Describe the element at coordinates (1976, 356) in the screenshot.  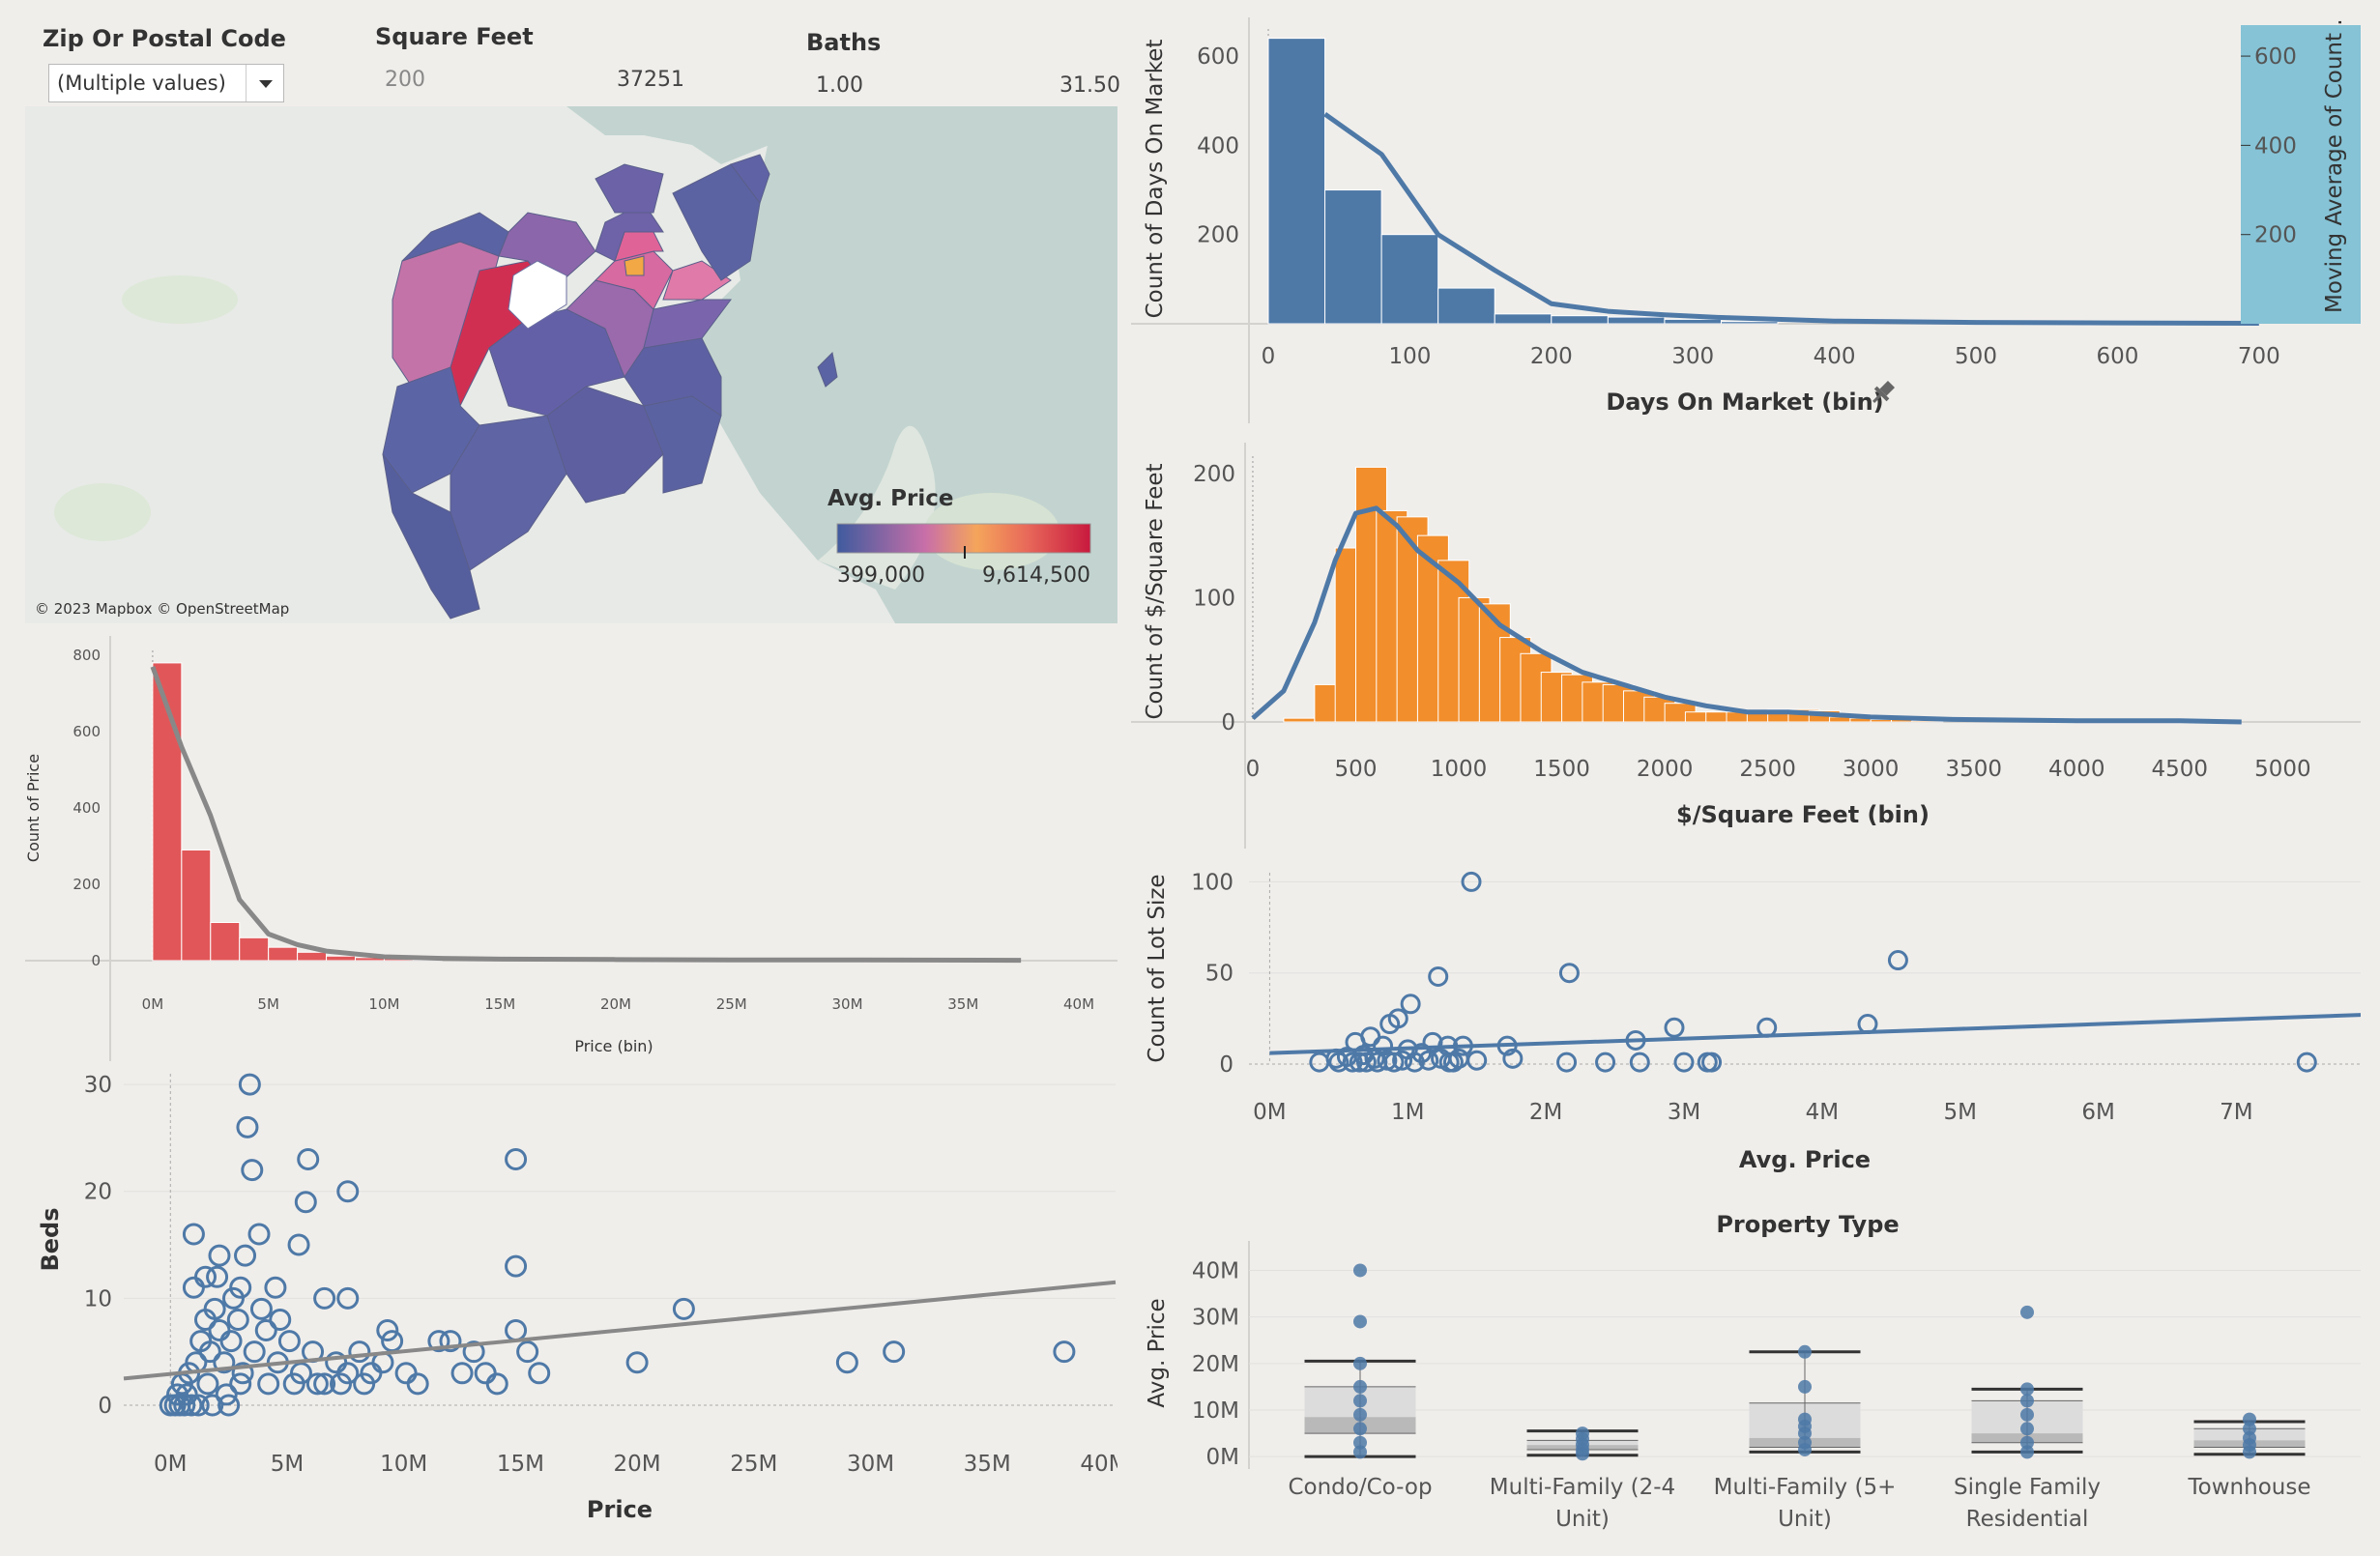
I see `x-tick-label: 500` at that location.